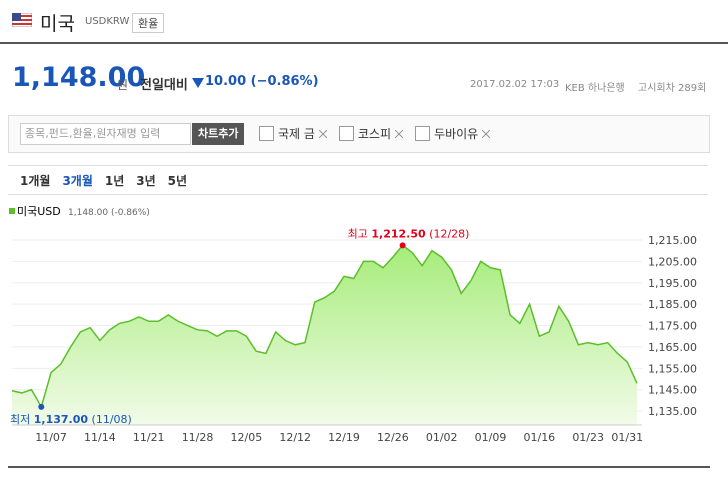  Describe the element at coordinates (672, 347) in the screenshot. I see `y-tick-label: 1,165.00` at that location.